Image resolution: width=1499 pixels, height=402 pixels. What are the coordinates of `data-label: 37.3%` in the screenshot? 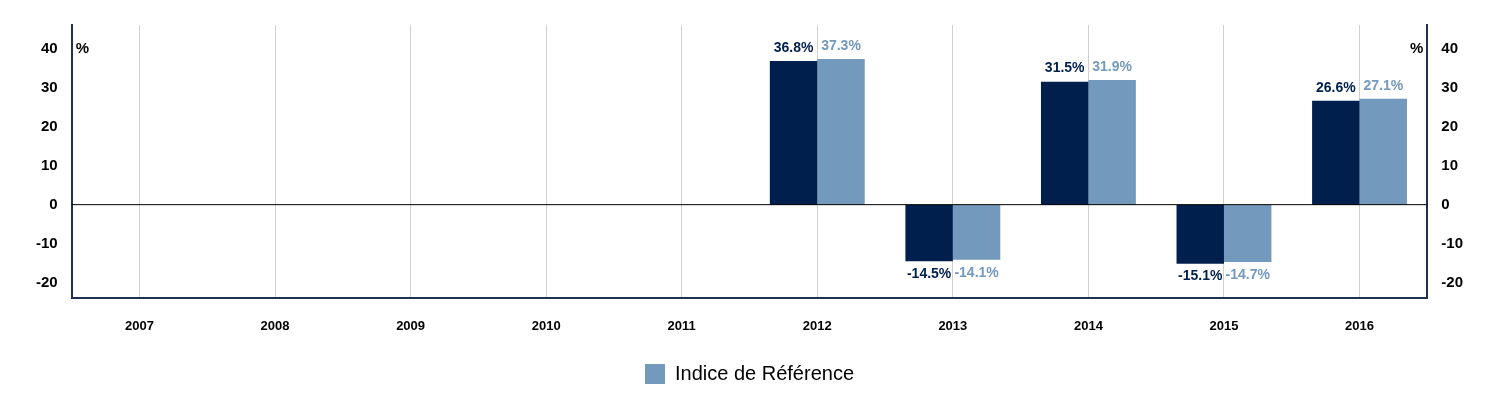 It's located at (841, 44).